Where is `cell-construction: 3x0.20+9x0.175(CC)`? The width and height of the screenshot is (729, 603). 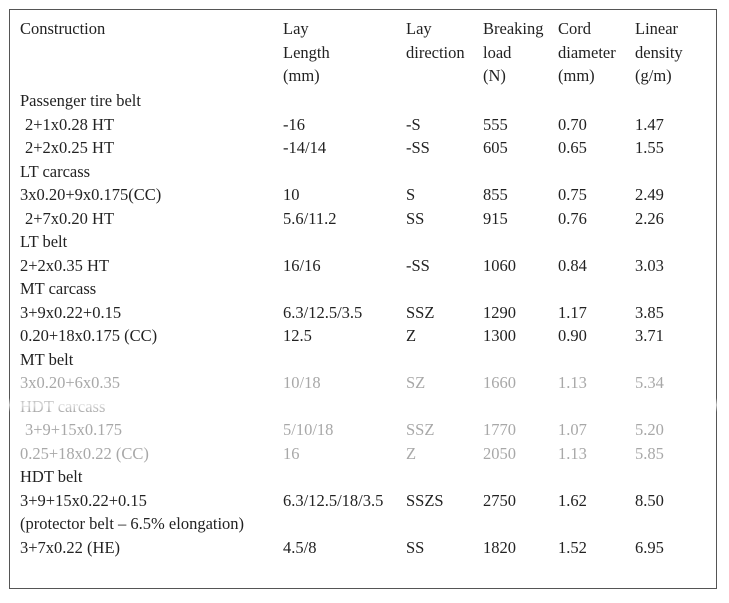
cell-construction: 3x0.20+9x0.175(CC) is located at coordinates (91, 194).